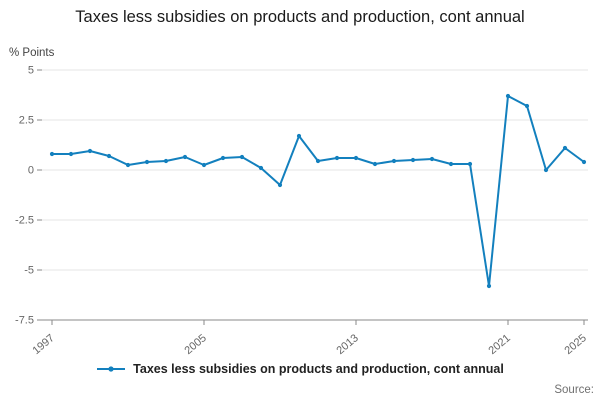  What do you see at coordinates (575, 344) in the screenshot?
I see `x-tick-label: 2025` at bounding box center [575, 344].